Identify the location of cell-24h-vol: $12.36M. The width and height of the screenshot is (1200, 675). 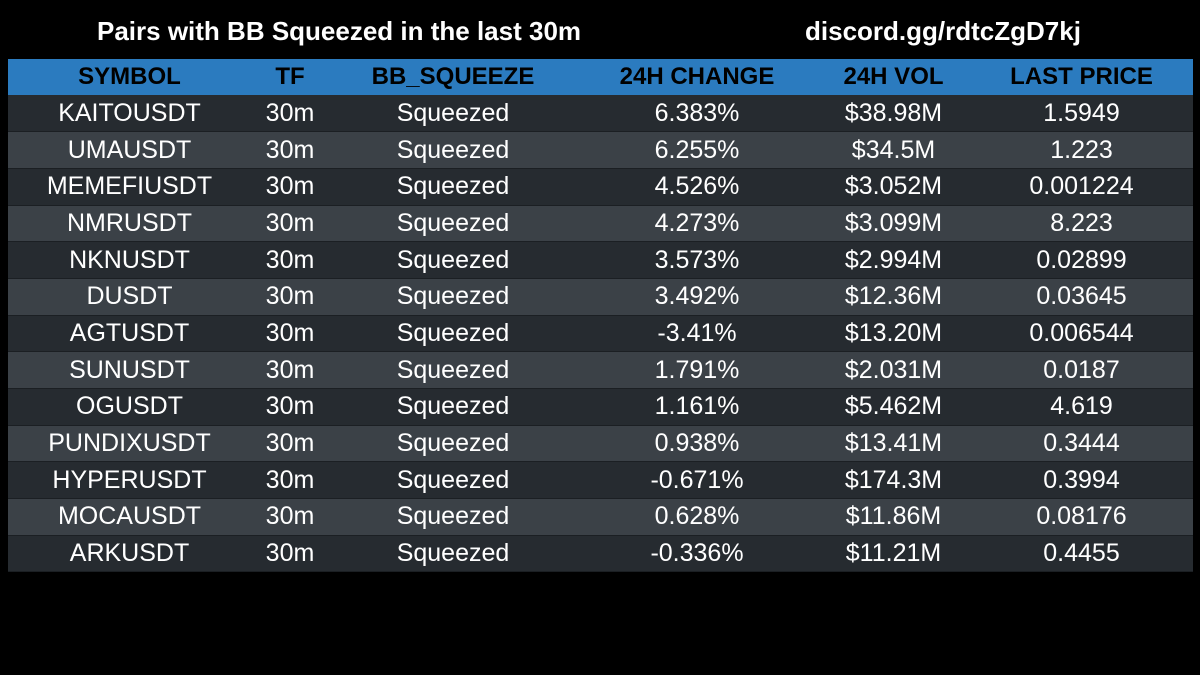
(893, 297).